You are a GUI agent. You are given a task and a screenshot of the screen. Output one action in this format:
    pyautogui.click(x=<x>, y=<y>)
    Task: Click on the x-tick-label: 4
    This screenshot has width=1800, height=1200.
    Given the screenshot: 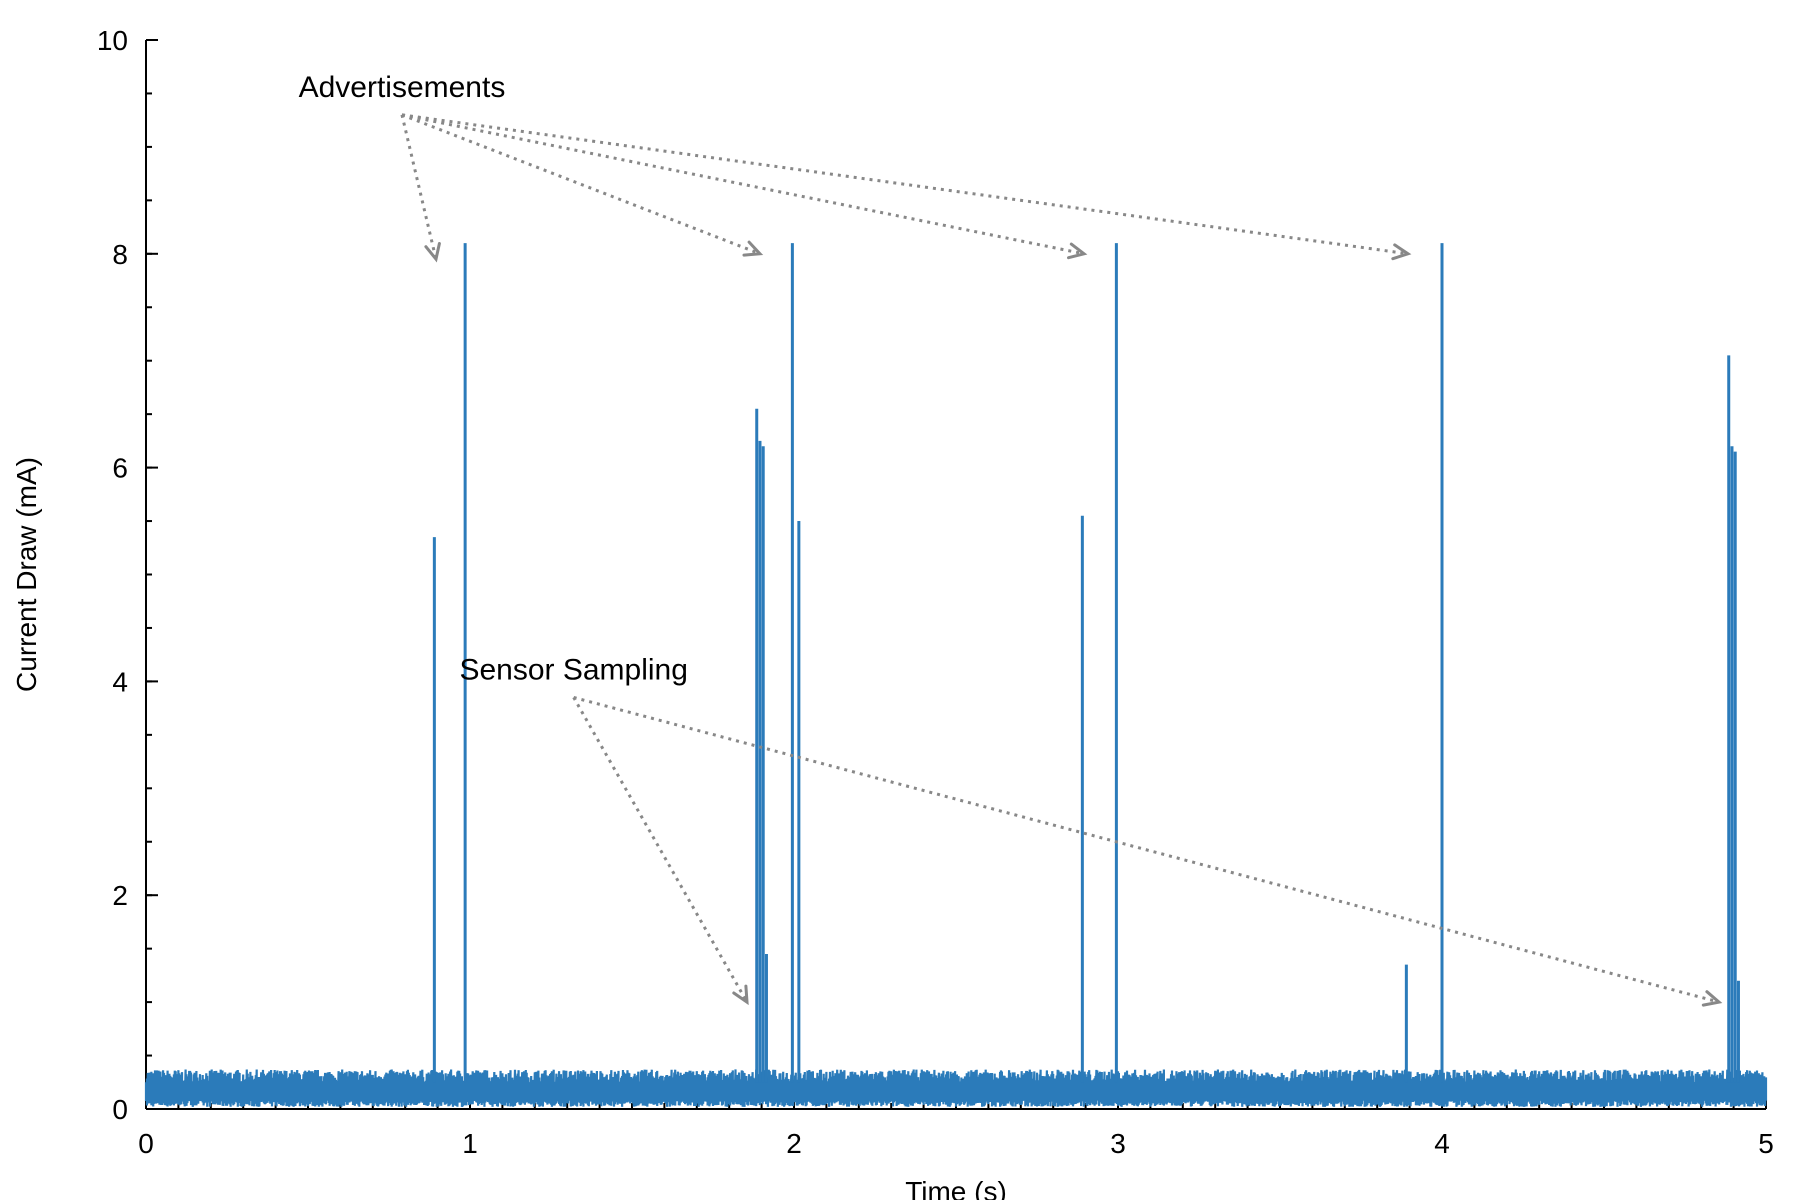 What is the action you would take?
    pyautogui.click(x=1442, y=1143)
    